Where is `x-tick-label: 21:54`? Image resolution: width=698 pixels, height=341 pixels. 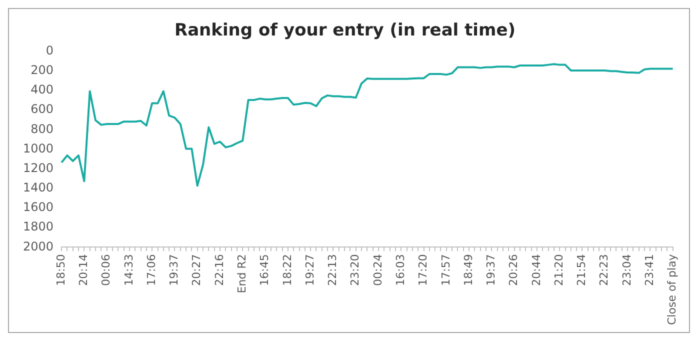
x-tick-label: 21:54 is located at coordinates (581, 270).